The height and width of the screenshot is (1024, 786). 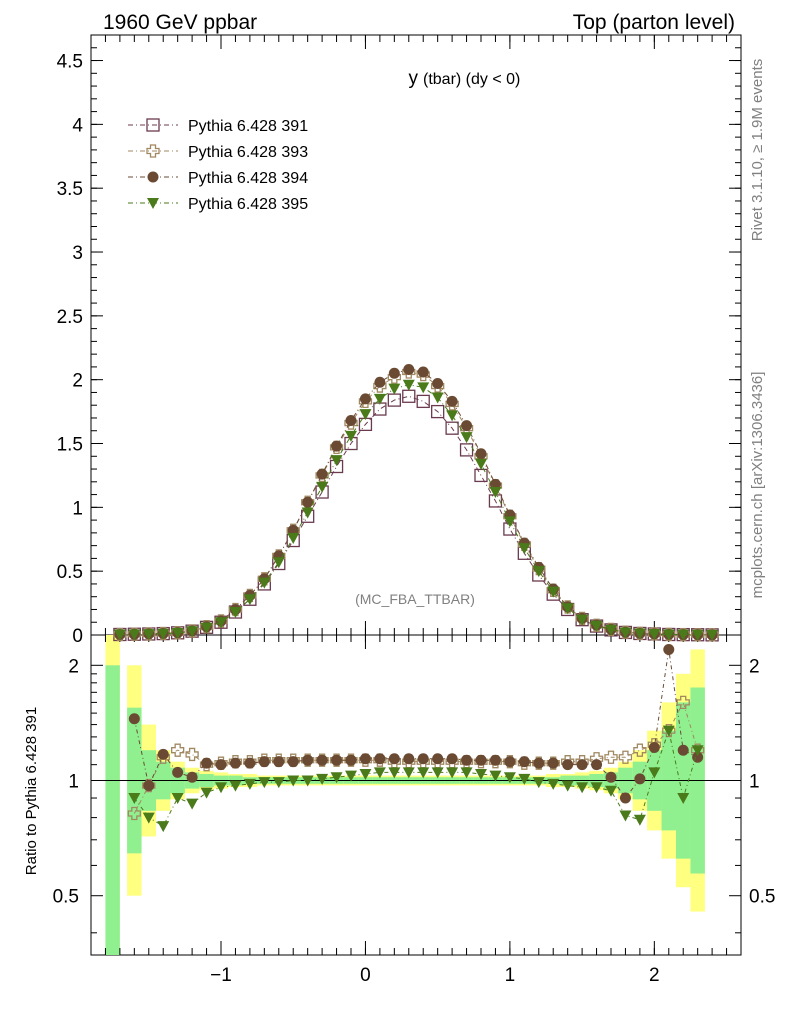 What do you see at coordinates (66, 897) in the screenshot?
I see `ratio-ytick-label: 0.5` at bounding box center [66, 897].